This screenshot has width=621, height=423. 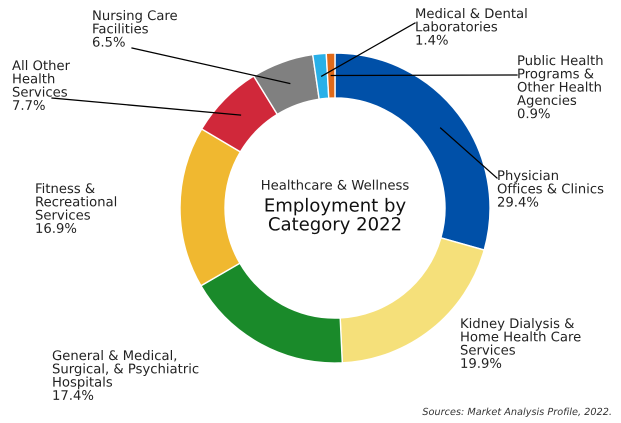 I want to click on data-label: 16.9%, so click(x=56, y=228).